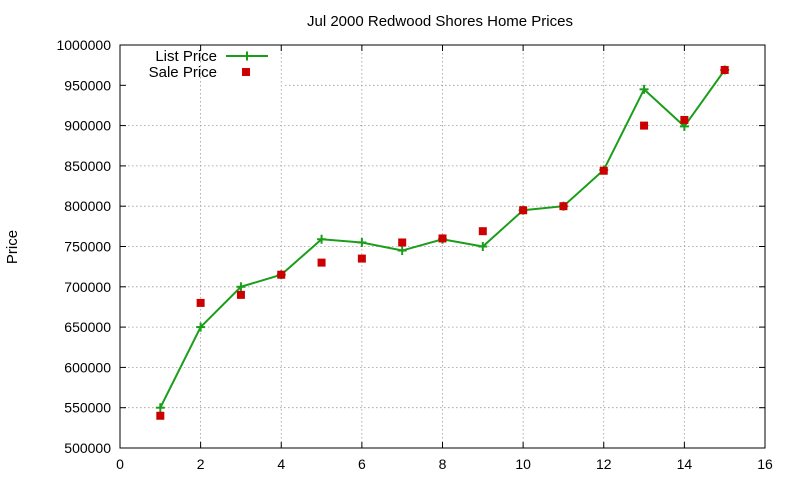 The image size is (800, 480). Describe the element at coordinates (87, 448) in the screenshot. I see `y-tick-label: 500000` at that location.